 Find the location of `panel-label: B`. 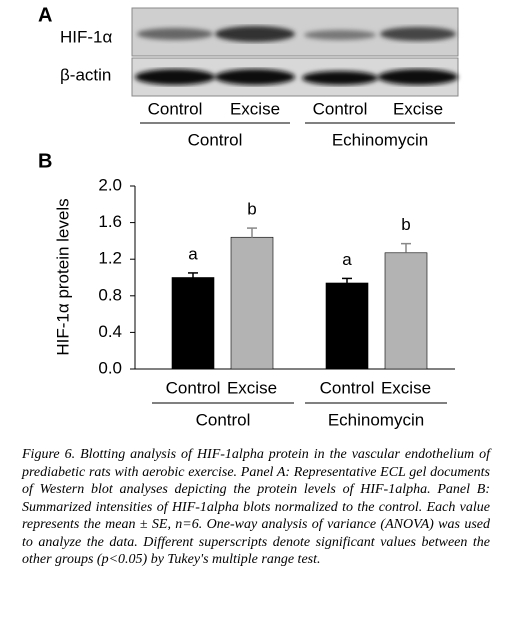

panel-label: B is located at coordinates (45, 161).